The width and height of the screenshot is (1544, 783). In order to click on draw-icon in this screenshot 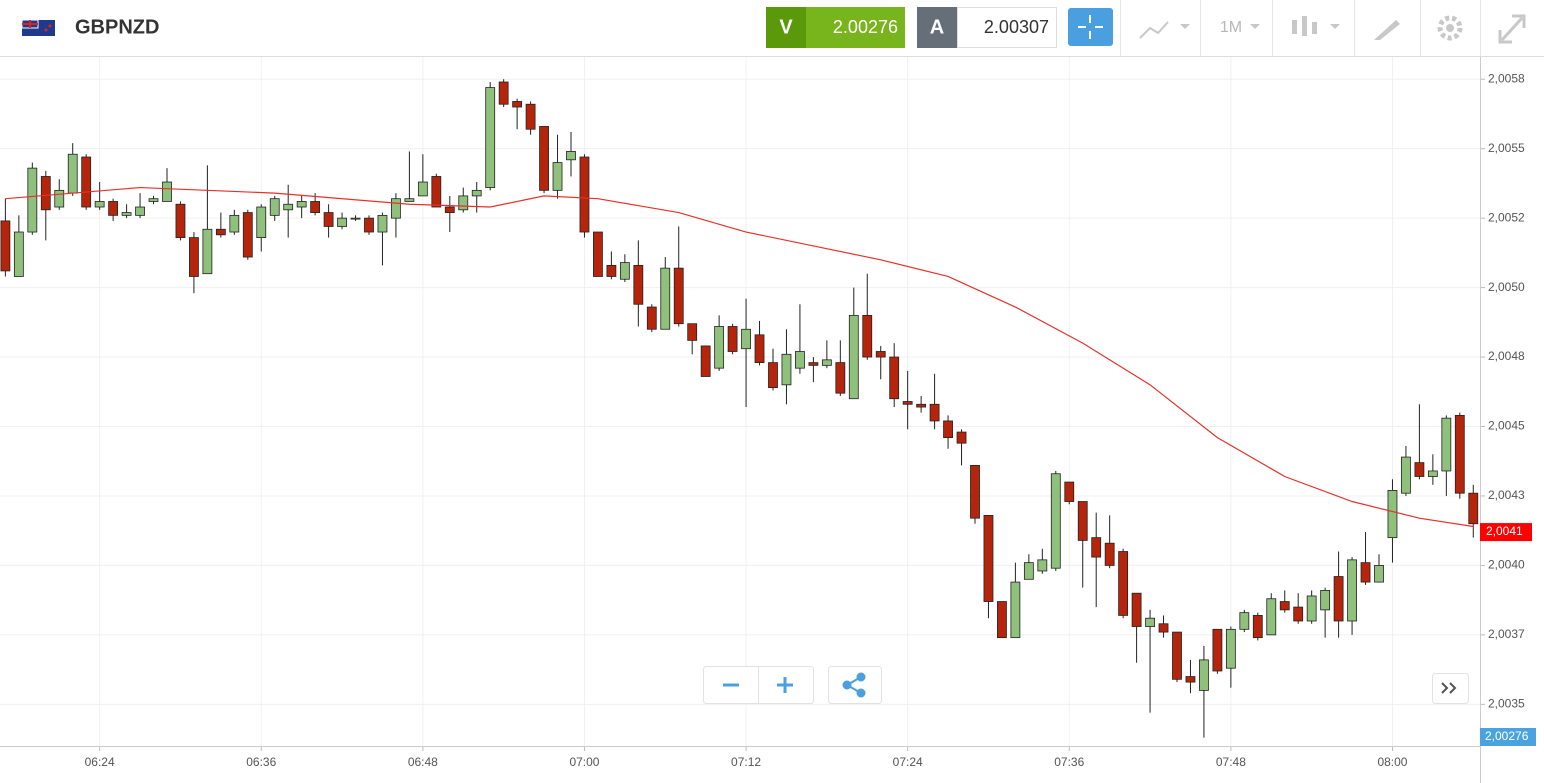, I will do `click(1387, 30)`.